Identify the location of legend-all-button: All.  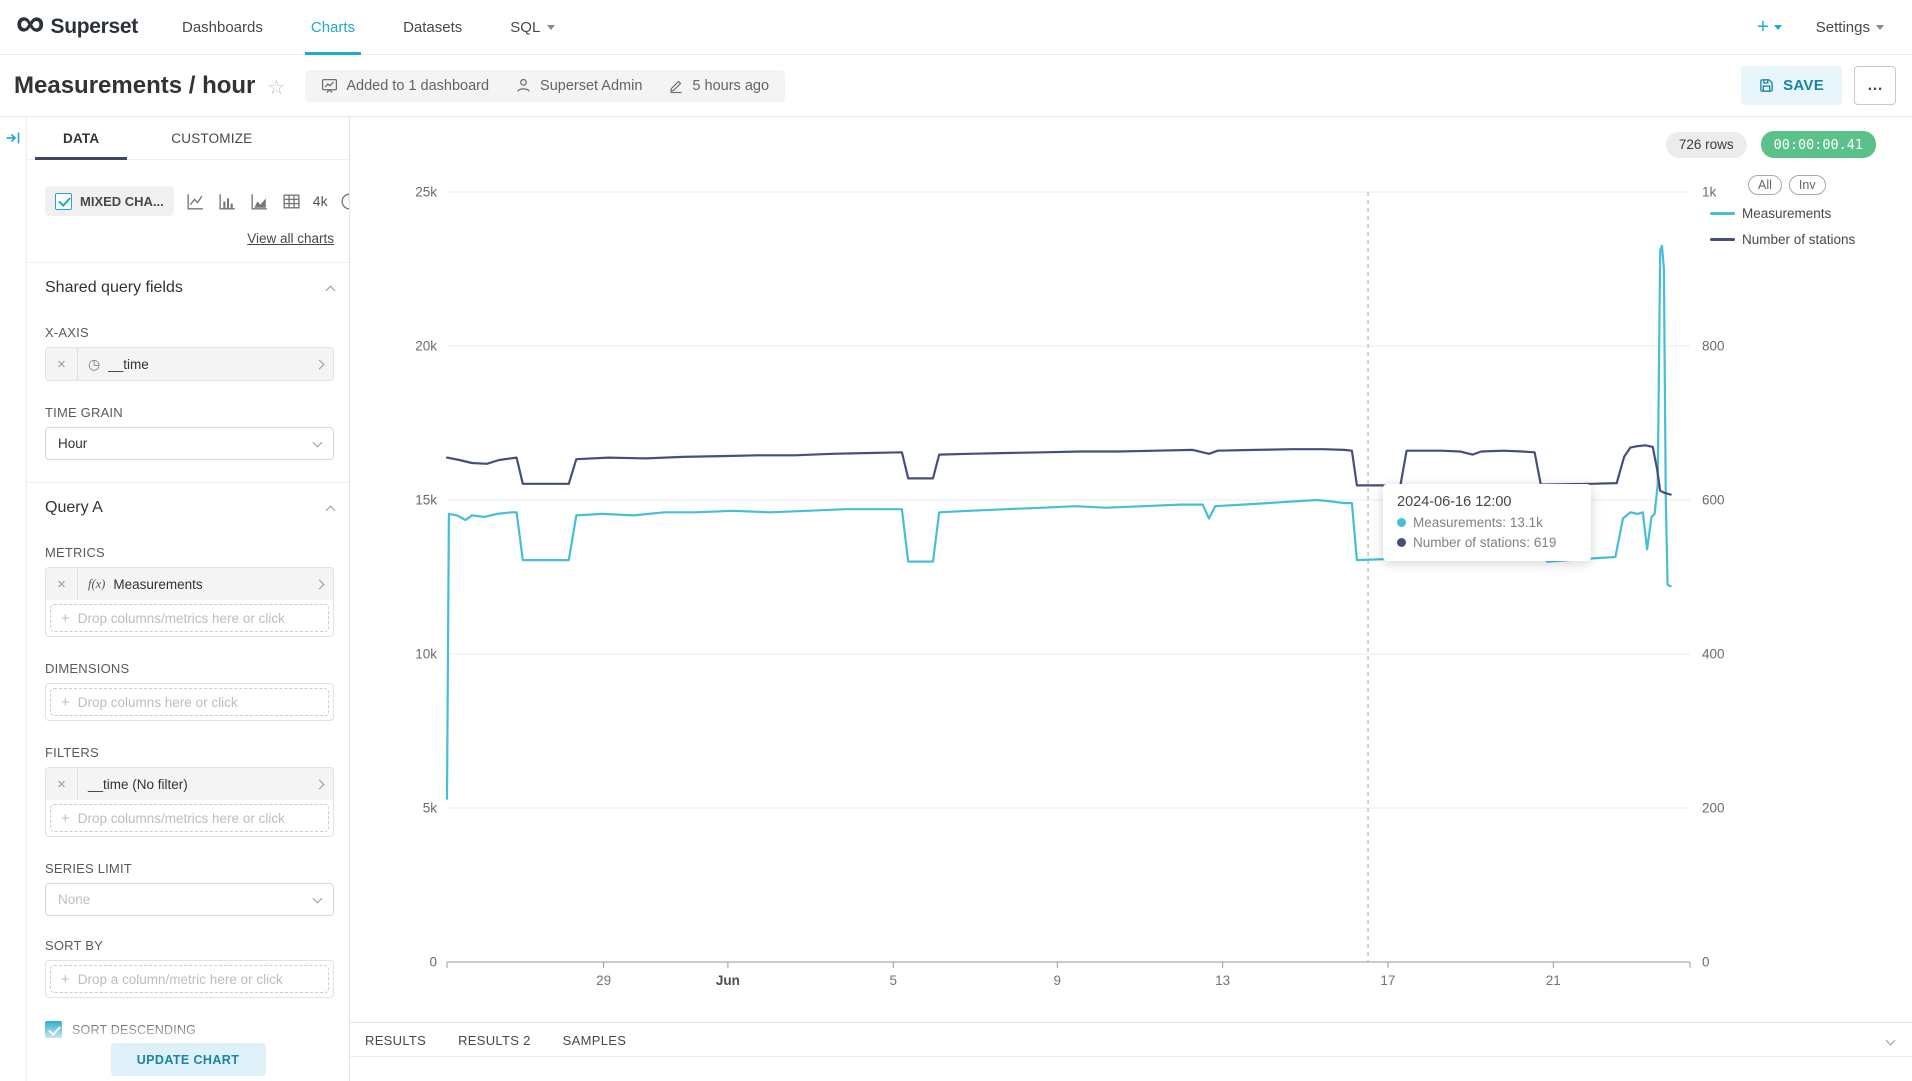
(1765, 185).